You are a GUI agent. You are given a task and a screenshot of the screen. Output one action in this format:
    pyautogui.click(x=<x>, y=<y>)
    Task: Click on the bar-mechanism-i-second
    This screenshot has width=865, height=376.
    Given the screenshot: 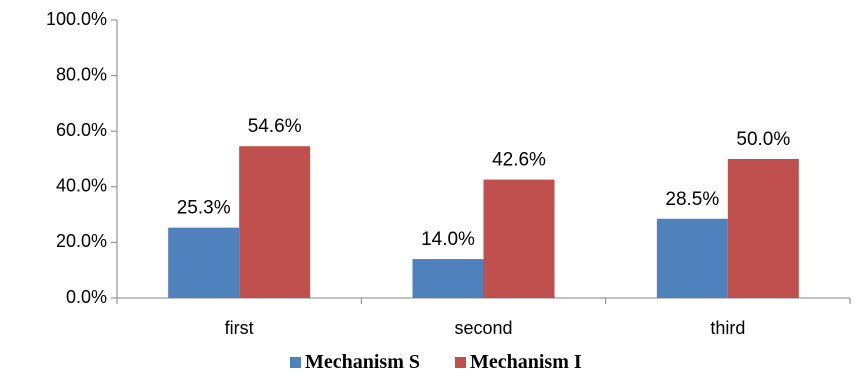 What is the action you would take?
    pyautogui.click(x=519, y=238)
    